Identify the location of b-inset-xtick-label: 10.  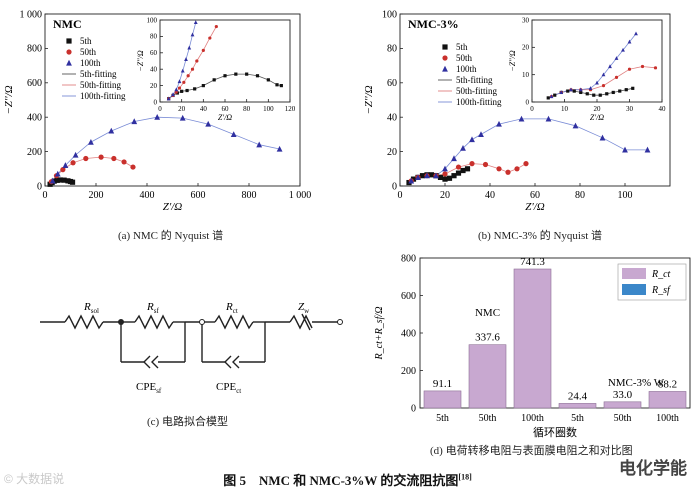
(565, 109).